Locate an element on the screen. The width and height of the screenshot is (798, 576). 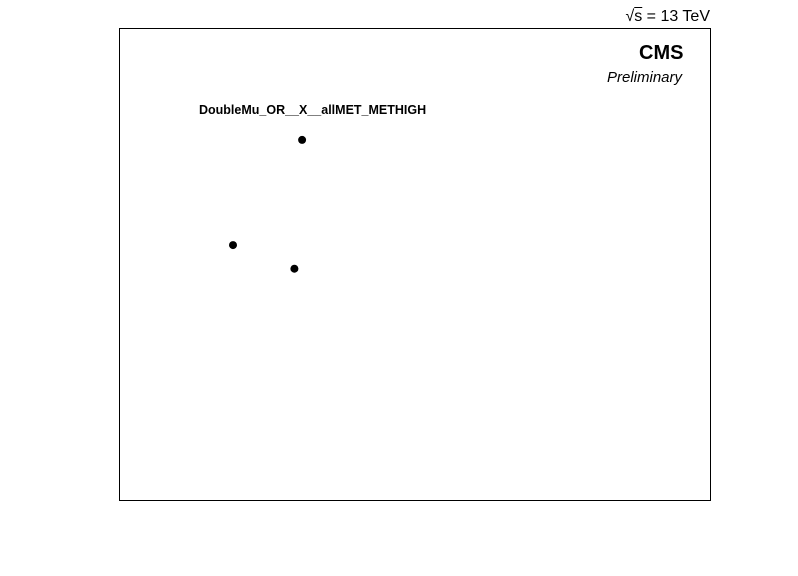
energy-sqrt-symbol: s is located at coordinates (638, 16).